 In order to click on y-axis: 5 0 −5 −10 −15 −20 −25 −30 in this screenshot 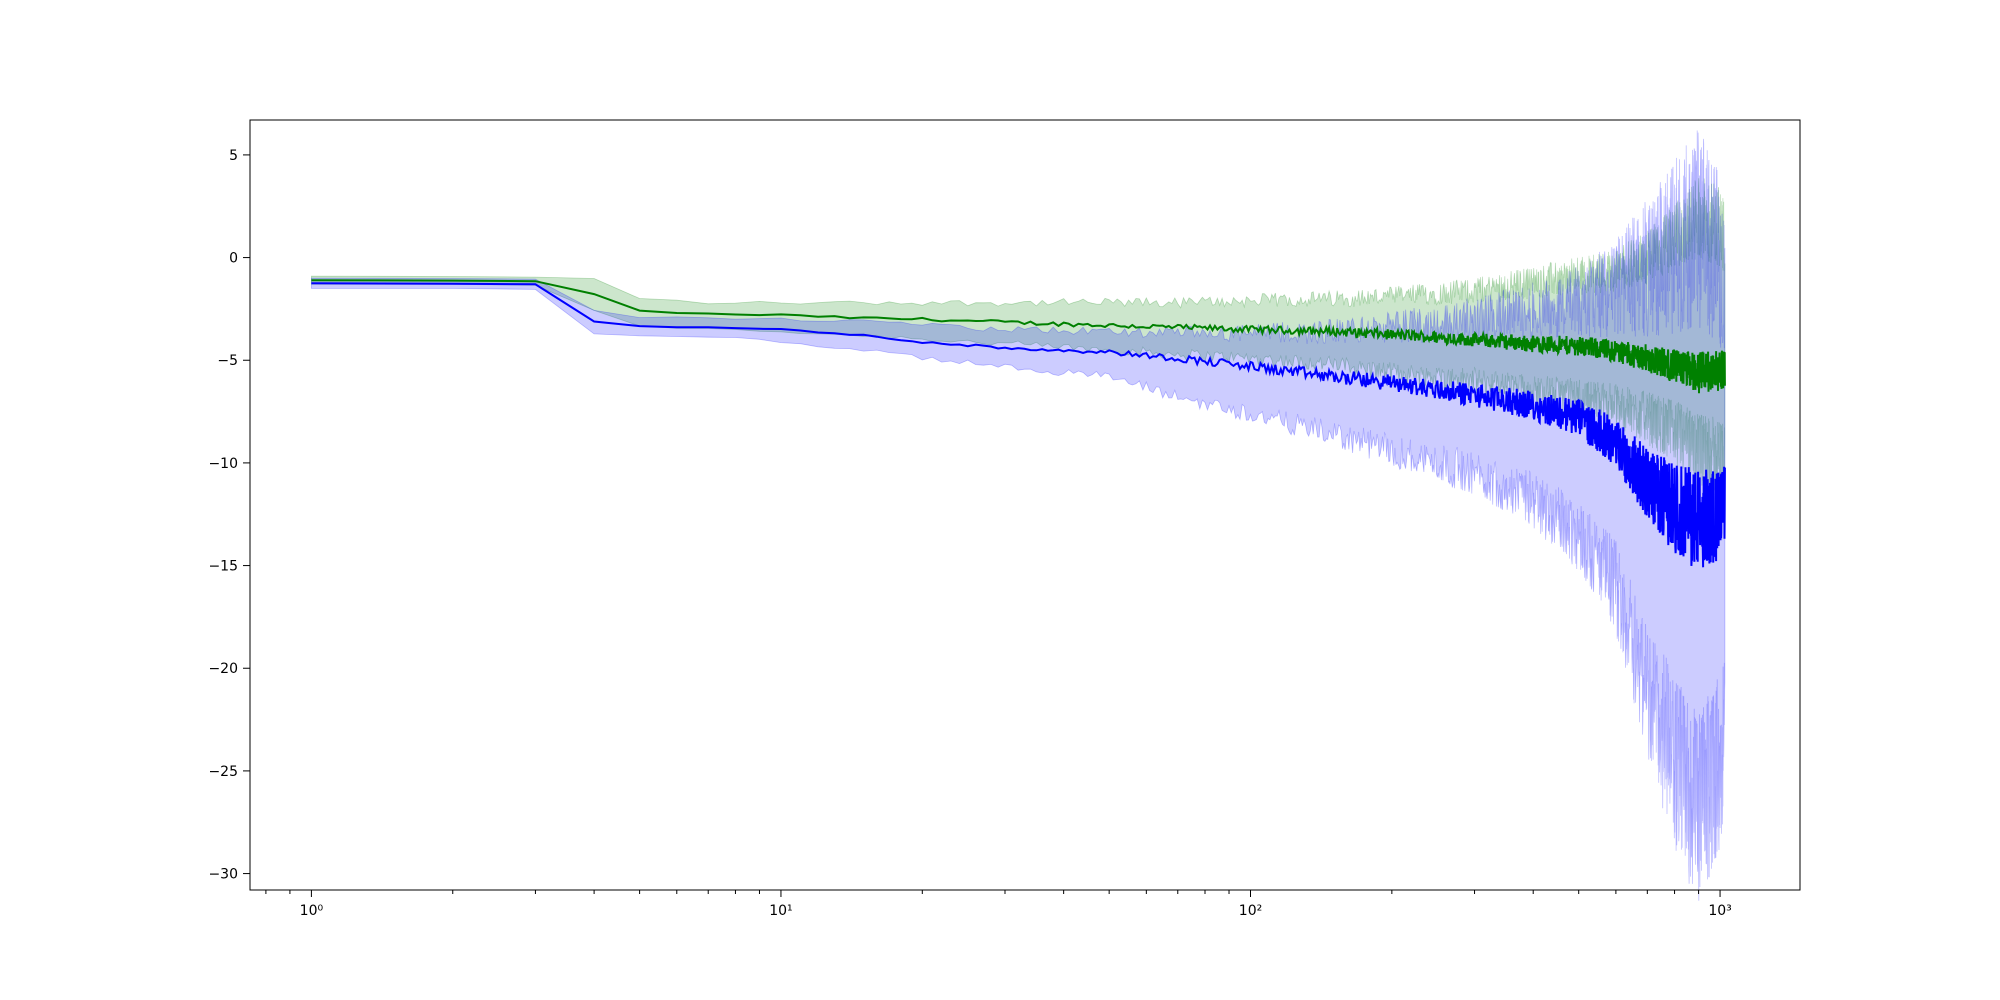, I will do `click(229, 515)`.